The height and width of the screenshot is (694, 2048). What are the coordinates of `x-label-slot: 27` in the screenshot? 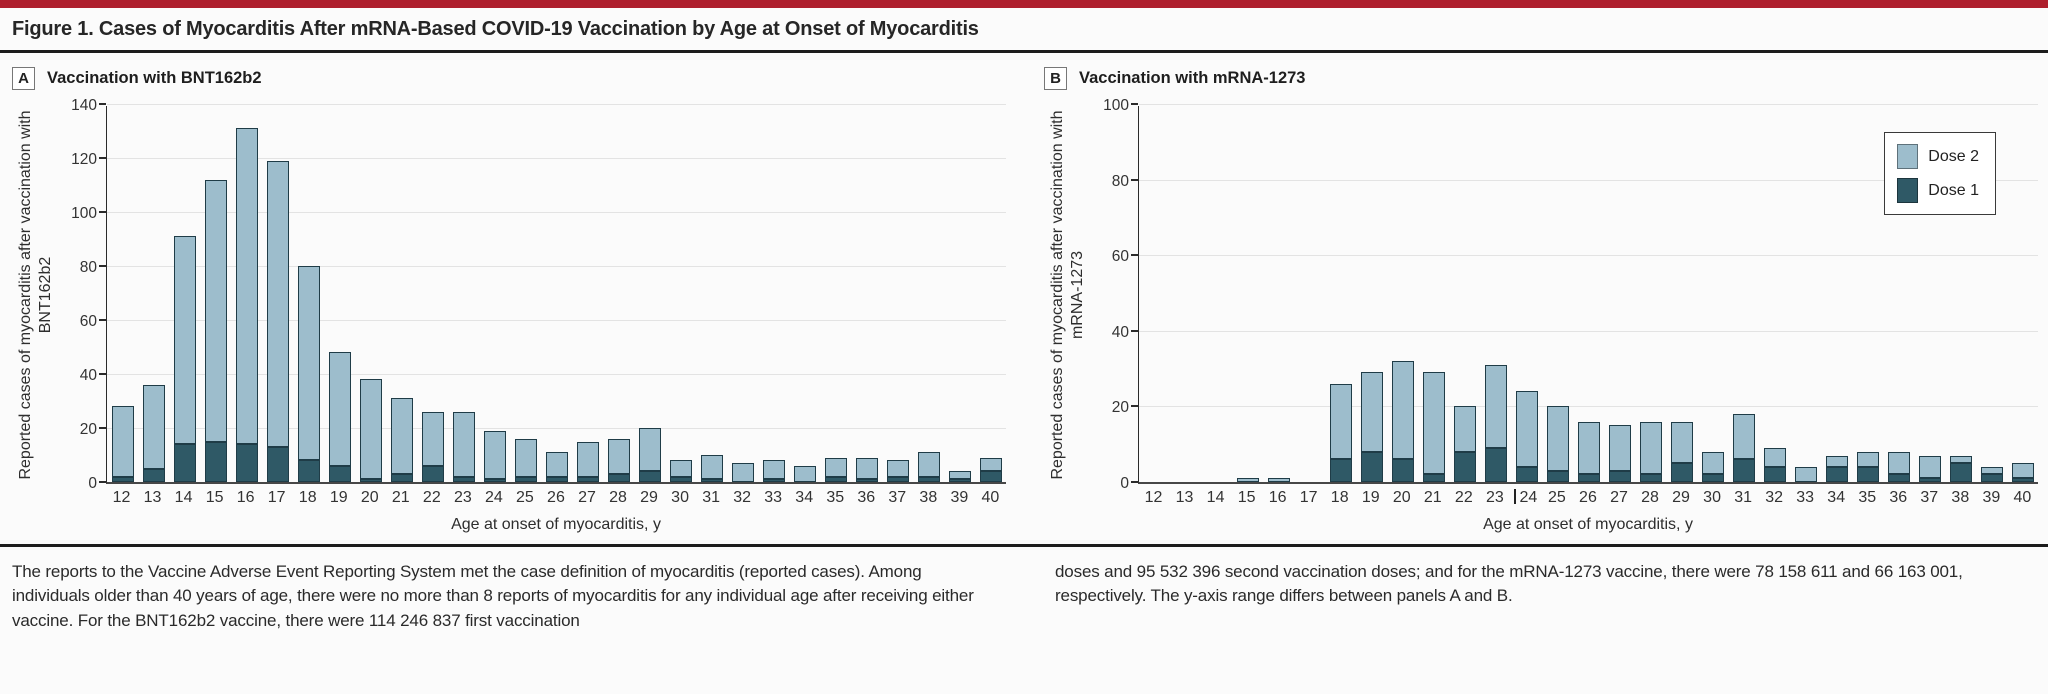 It's located at (1618, 499).